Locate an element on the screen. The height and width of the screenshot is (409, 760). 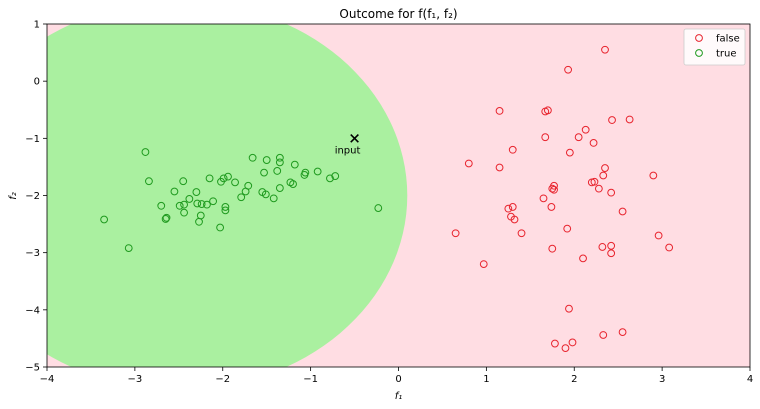
y-tick-label: −5 is located at coordinates (32, 368).